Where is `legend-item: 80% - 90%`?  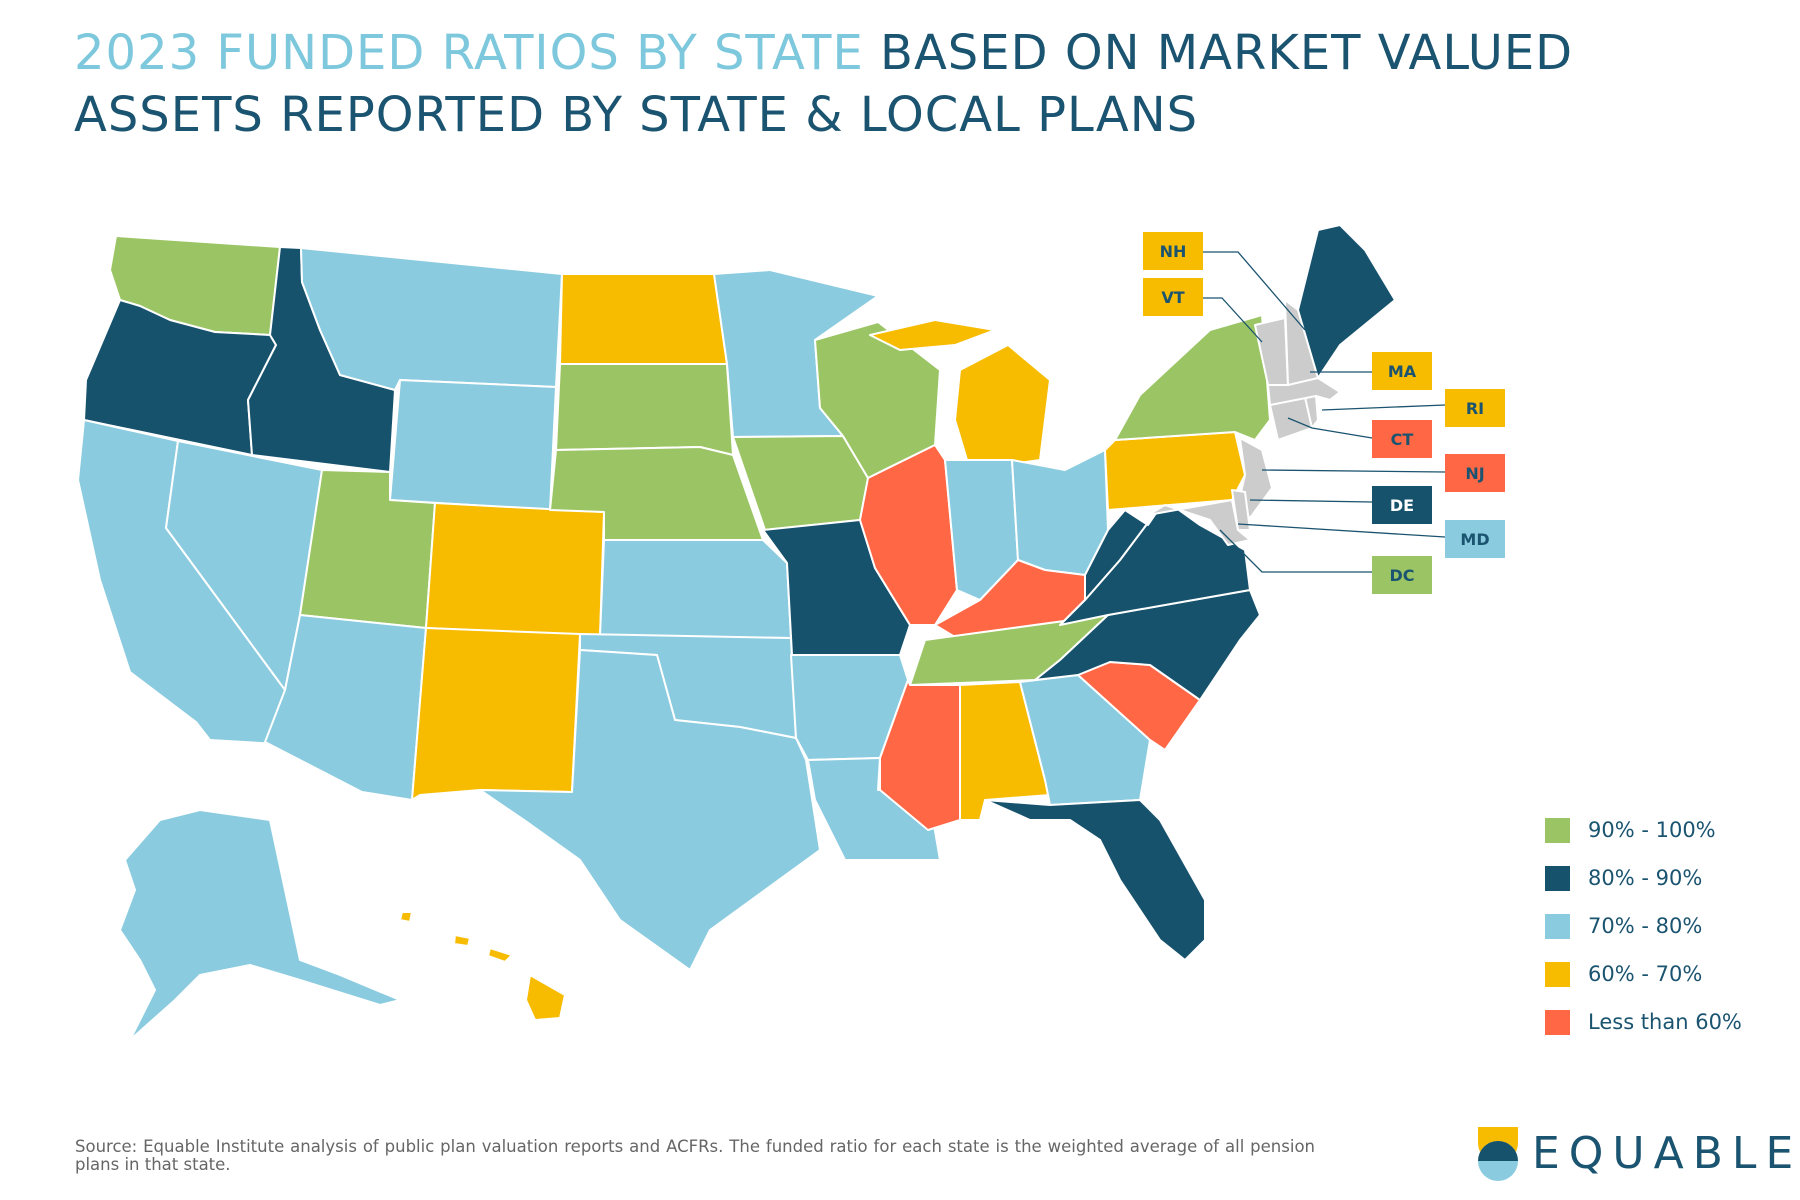 legend-item: 80% - 90% is located at coordinates (1643, 878).